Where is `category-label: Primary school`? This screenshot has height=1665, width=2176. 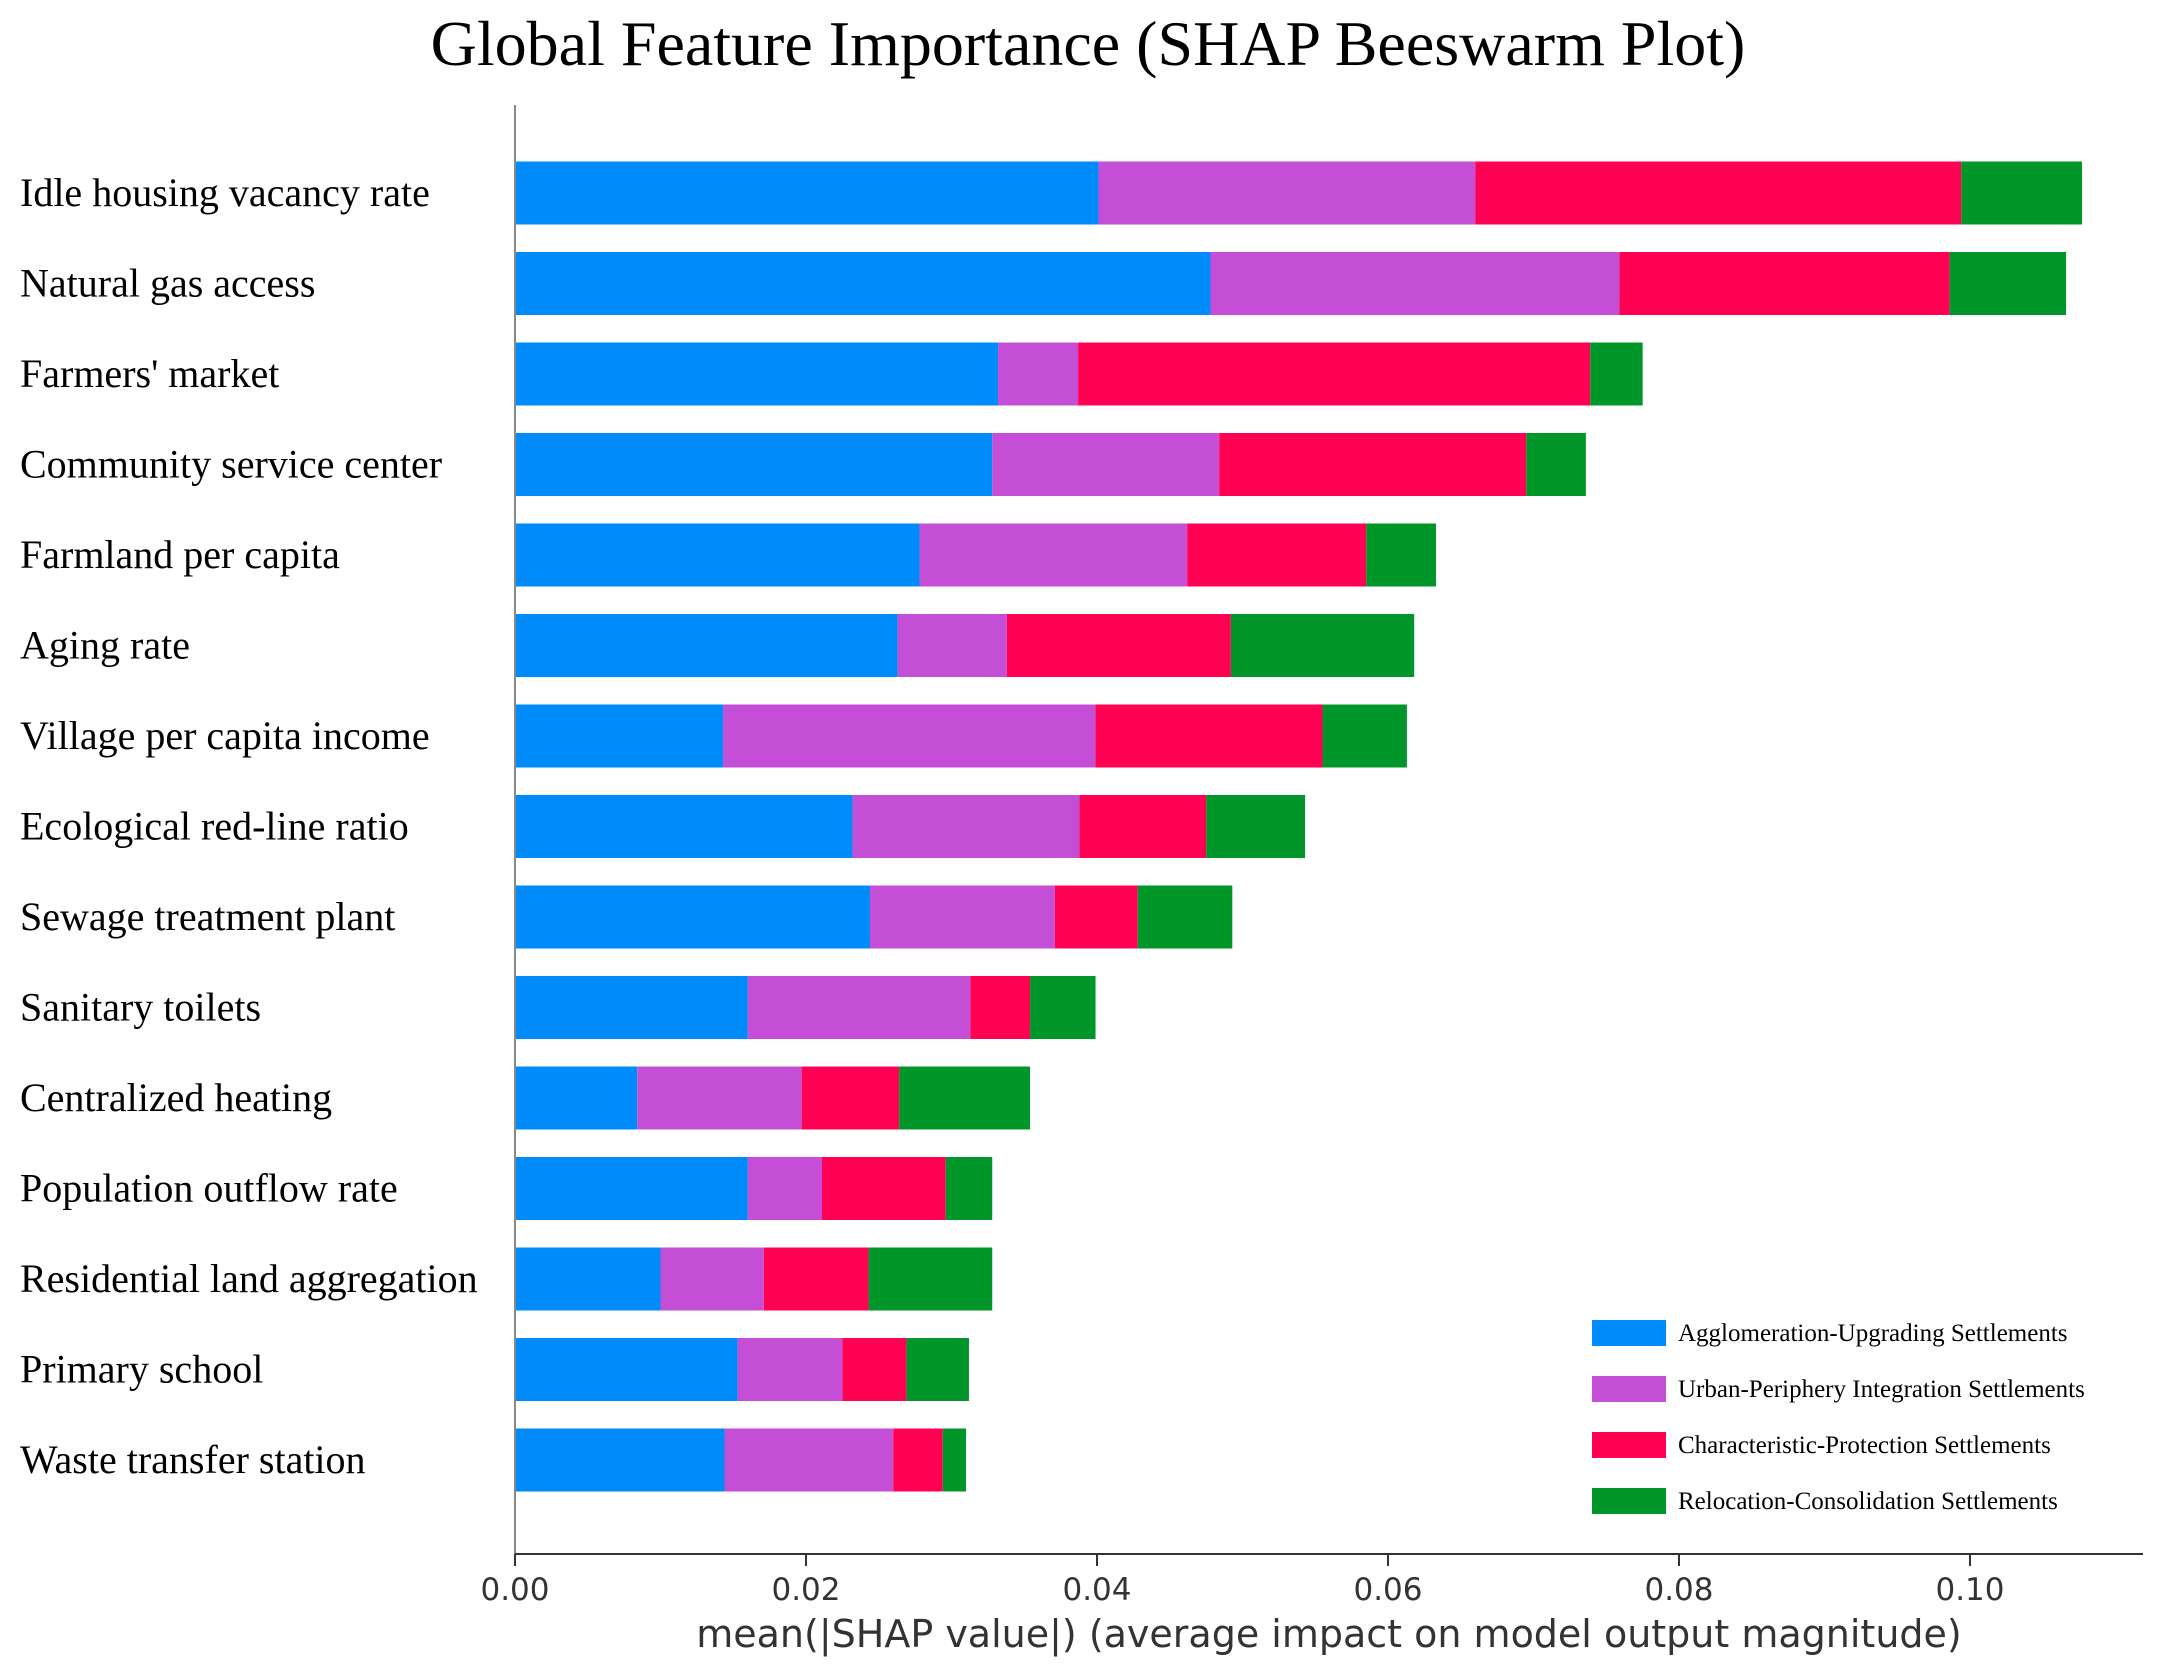 category-label: Primary school is located at coordinates (141, 1369).